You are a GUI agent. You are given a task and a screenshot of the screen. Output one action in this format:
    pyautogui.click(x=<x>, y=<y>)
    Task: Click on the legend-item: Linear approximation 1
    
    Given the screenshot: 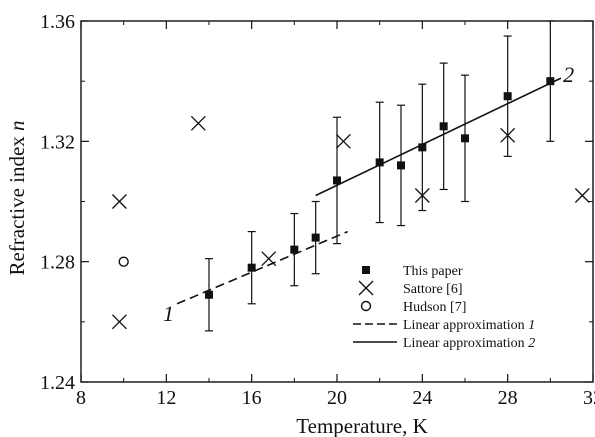 What is the action you would take?
    pyautogui.click(x=444, y=325)
    